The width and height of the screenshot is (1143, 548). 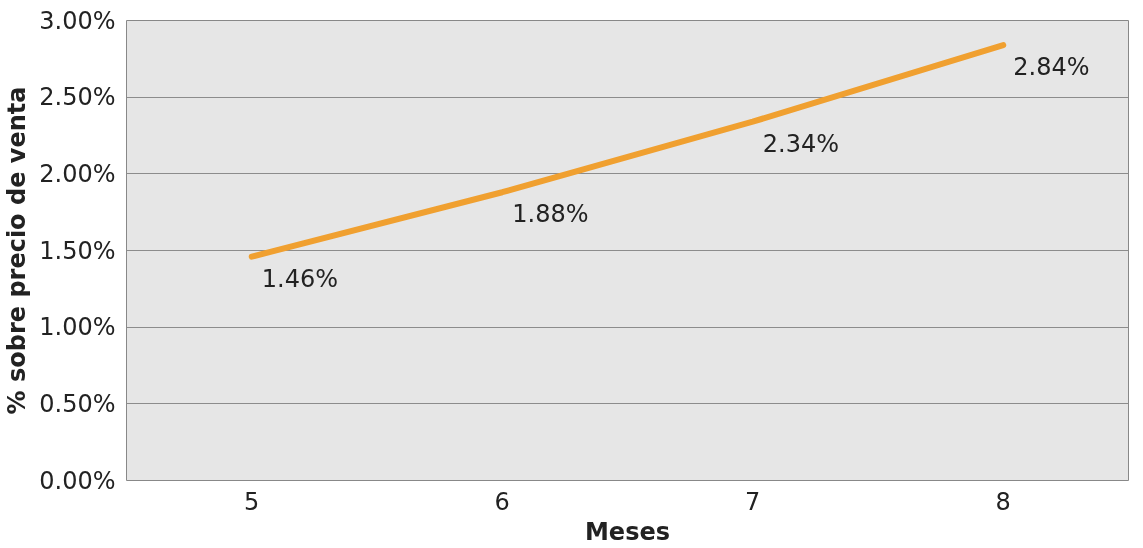 What do you see at coordinates (77, 327) in the screenshot?
I see `y-tick-label: 1.00%` at bounding box center [77, 327].